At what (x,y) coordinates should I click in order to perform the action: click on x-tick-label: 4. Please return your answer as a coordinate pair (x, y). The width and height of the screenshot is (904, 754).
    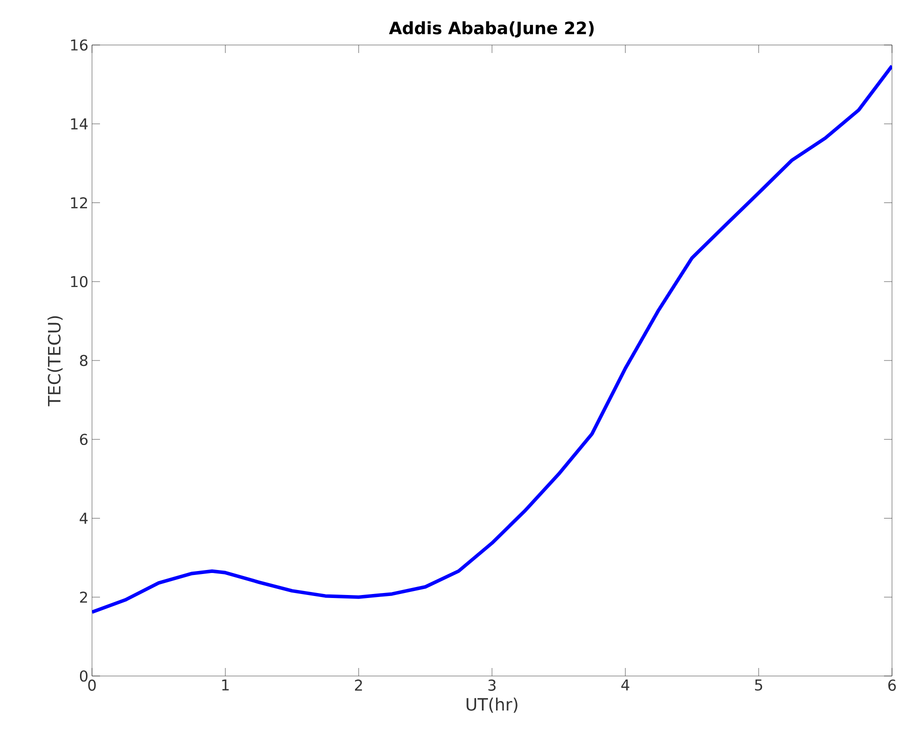
    Looking at the image, I should click on (625, 685).